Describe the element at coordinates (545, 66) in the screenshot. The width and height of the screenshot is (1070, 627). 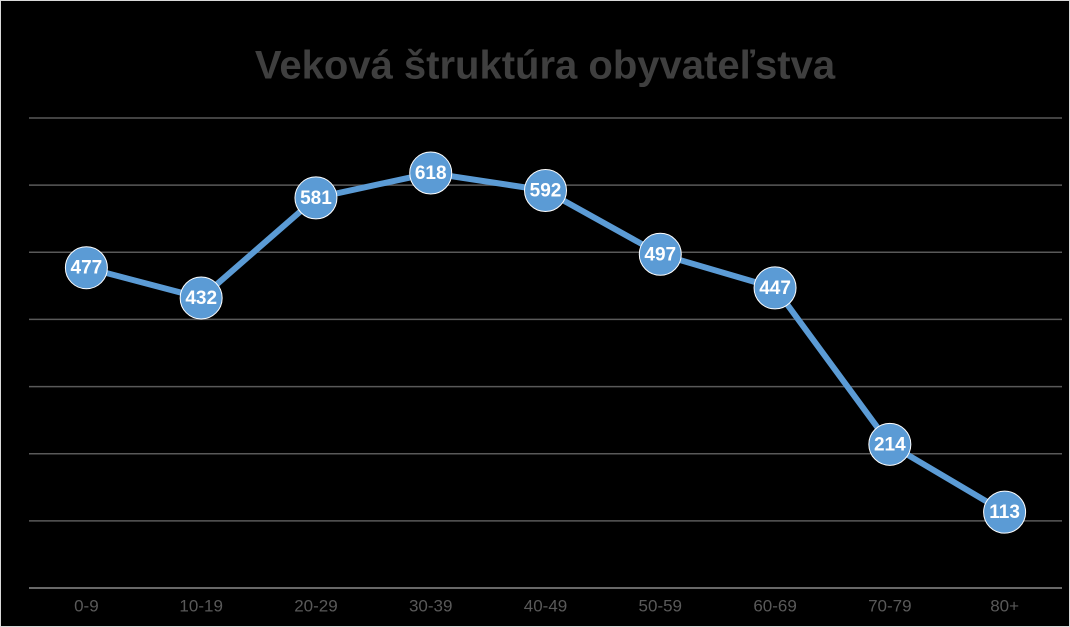
I see `chart-title: Veková štruktúra obyvateľstva` at that location.